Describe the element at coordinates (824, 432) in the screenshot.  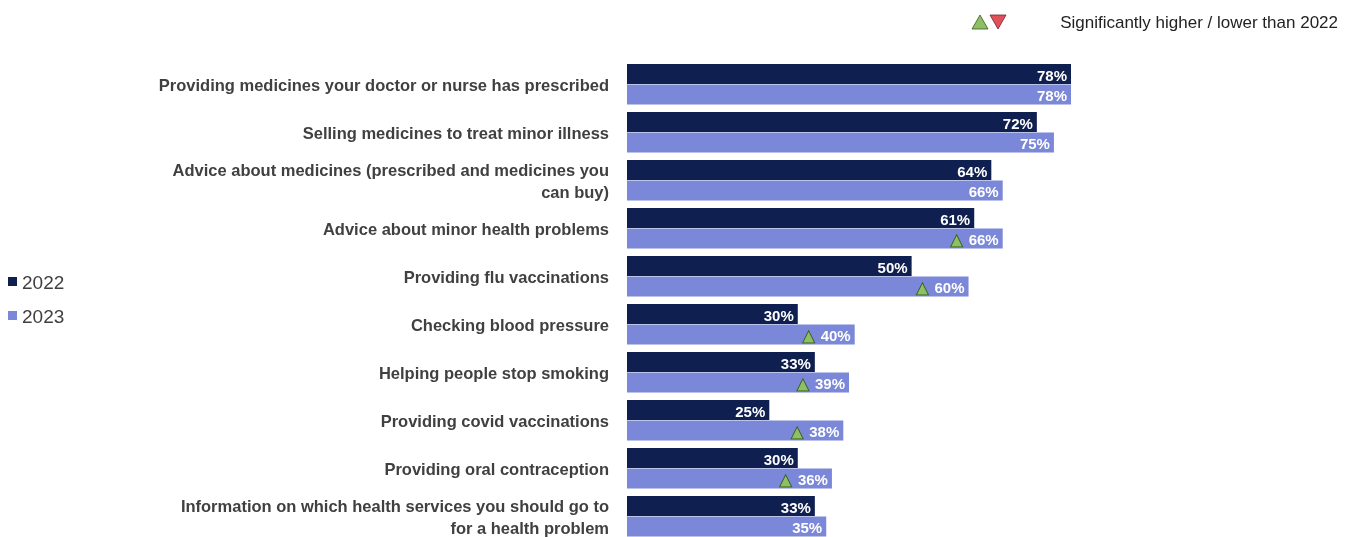
I see `data-label: 38%` at that location.